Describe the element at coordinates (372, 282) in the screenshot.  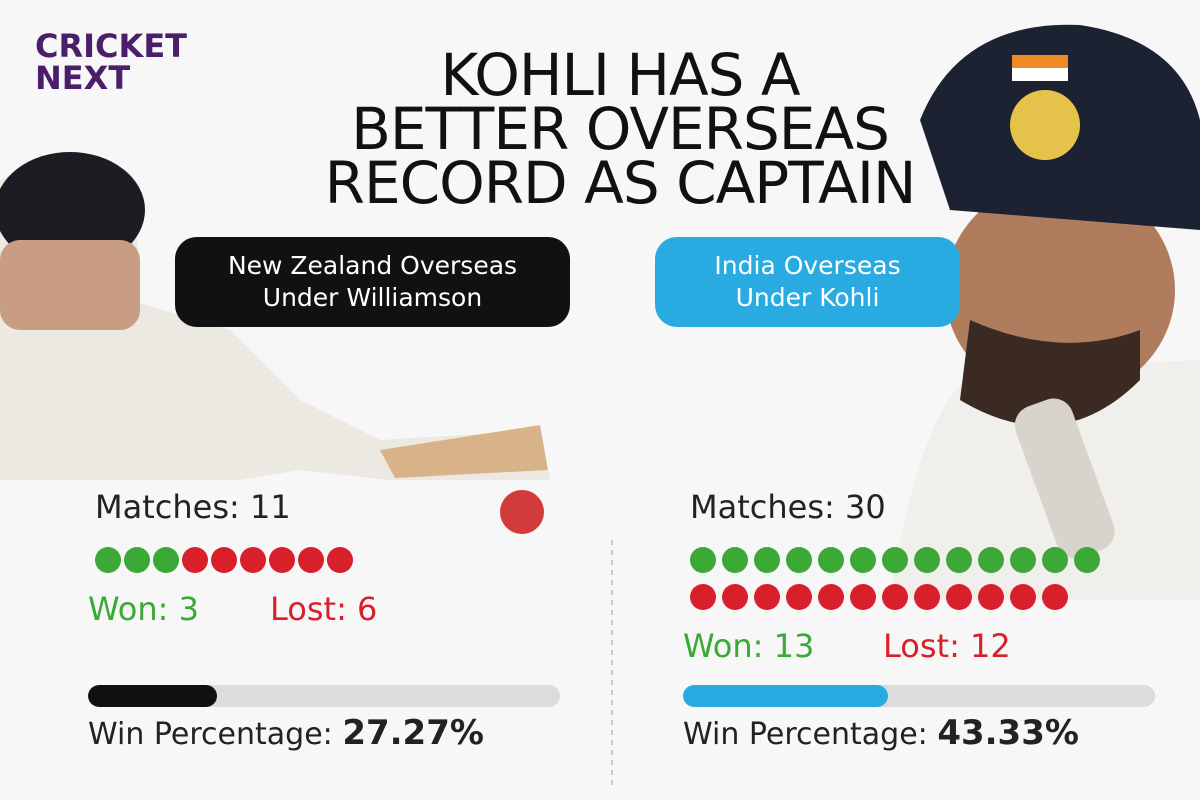
I see `panel-label: New Zealand Overseas Under Williamson` at that location.